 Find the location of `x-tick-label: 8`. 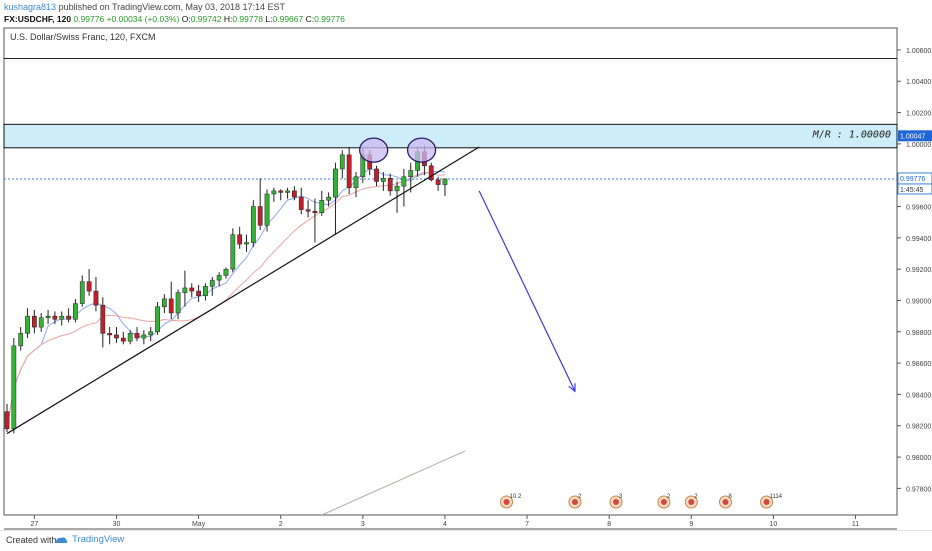

x-tick-label: 8 is located at coordinates (609, 524).